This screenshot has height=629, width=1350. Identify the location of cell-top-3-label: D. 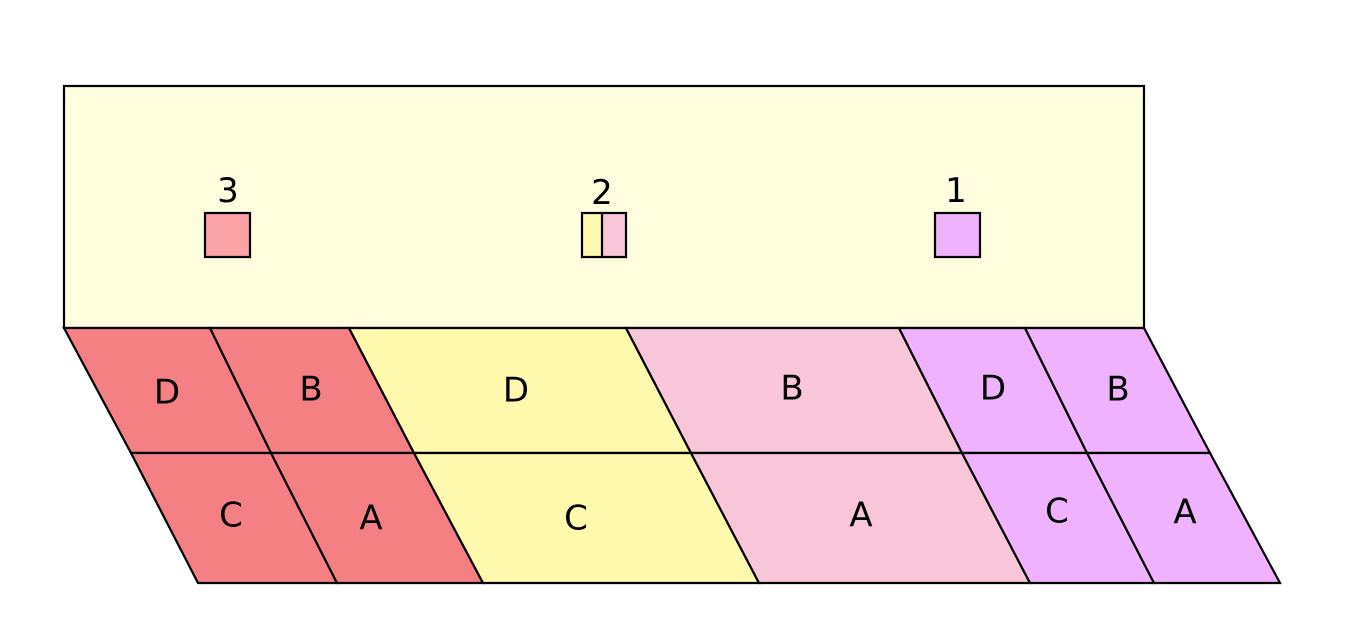
(516, 391).